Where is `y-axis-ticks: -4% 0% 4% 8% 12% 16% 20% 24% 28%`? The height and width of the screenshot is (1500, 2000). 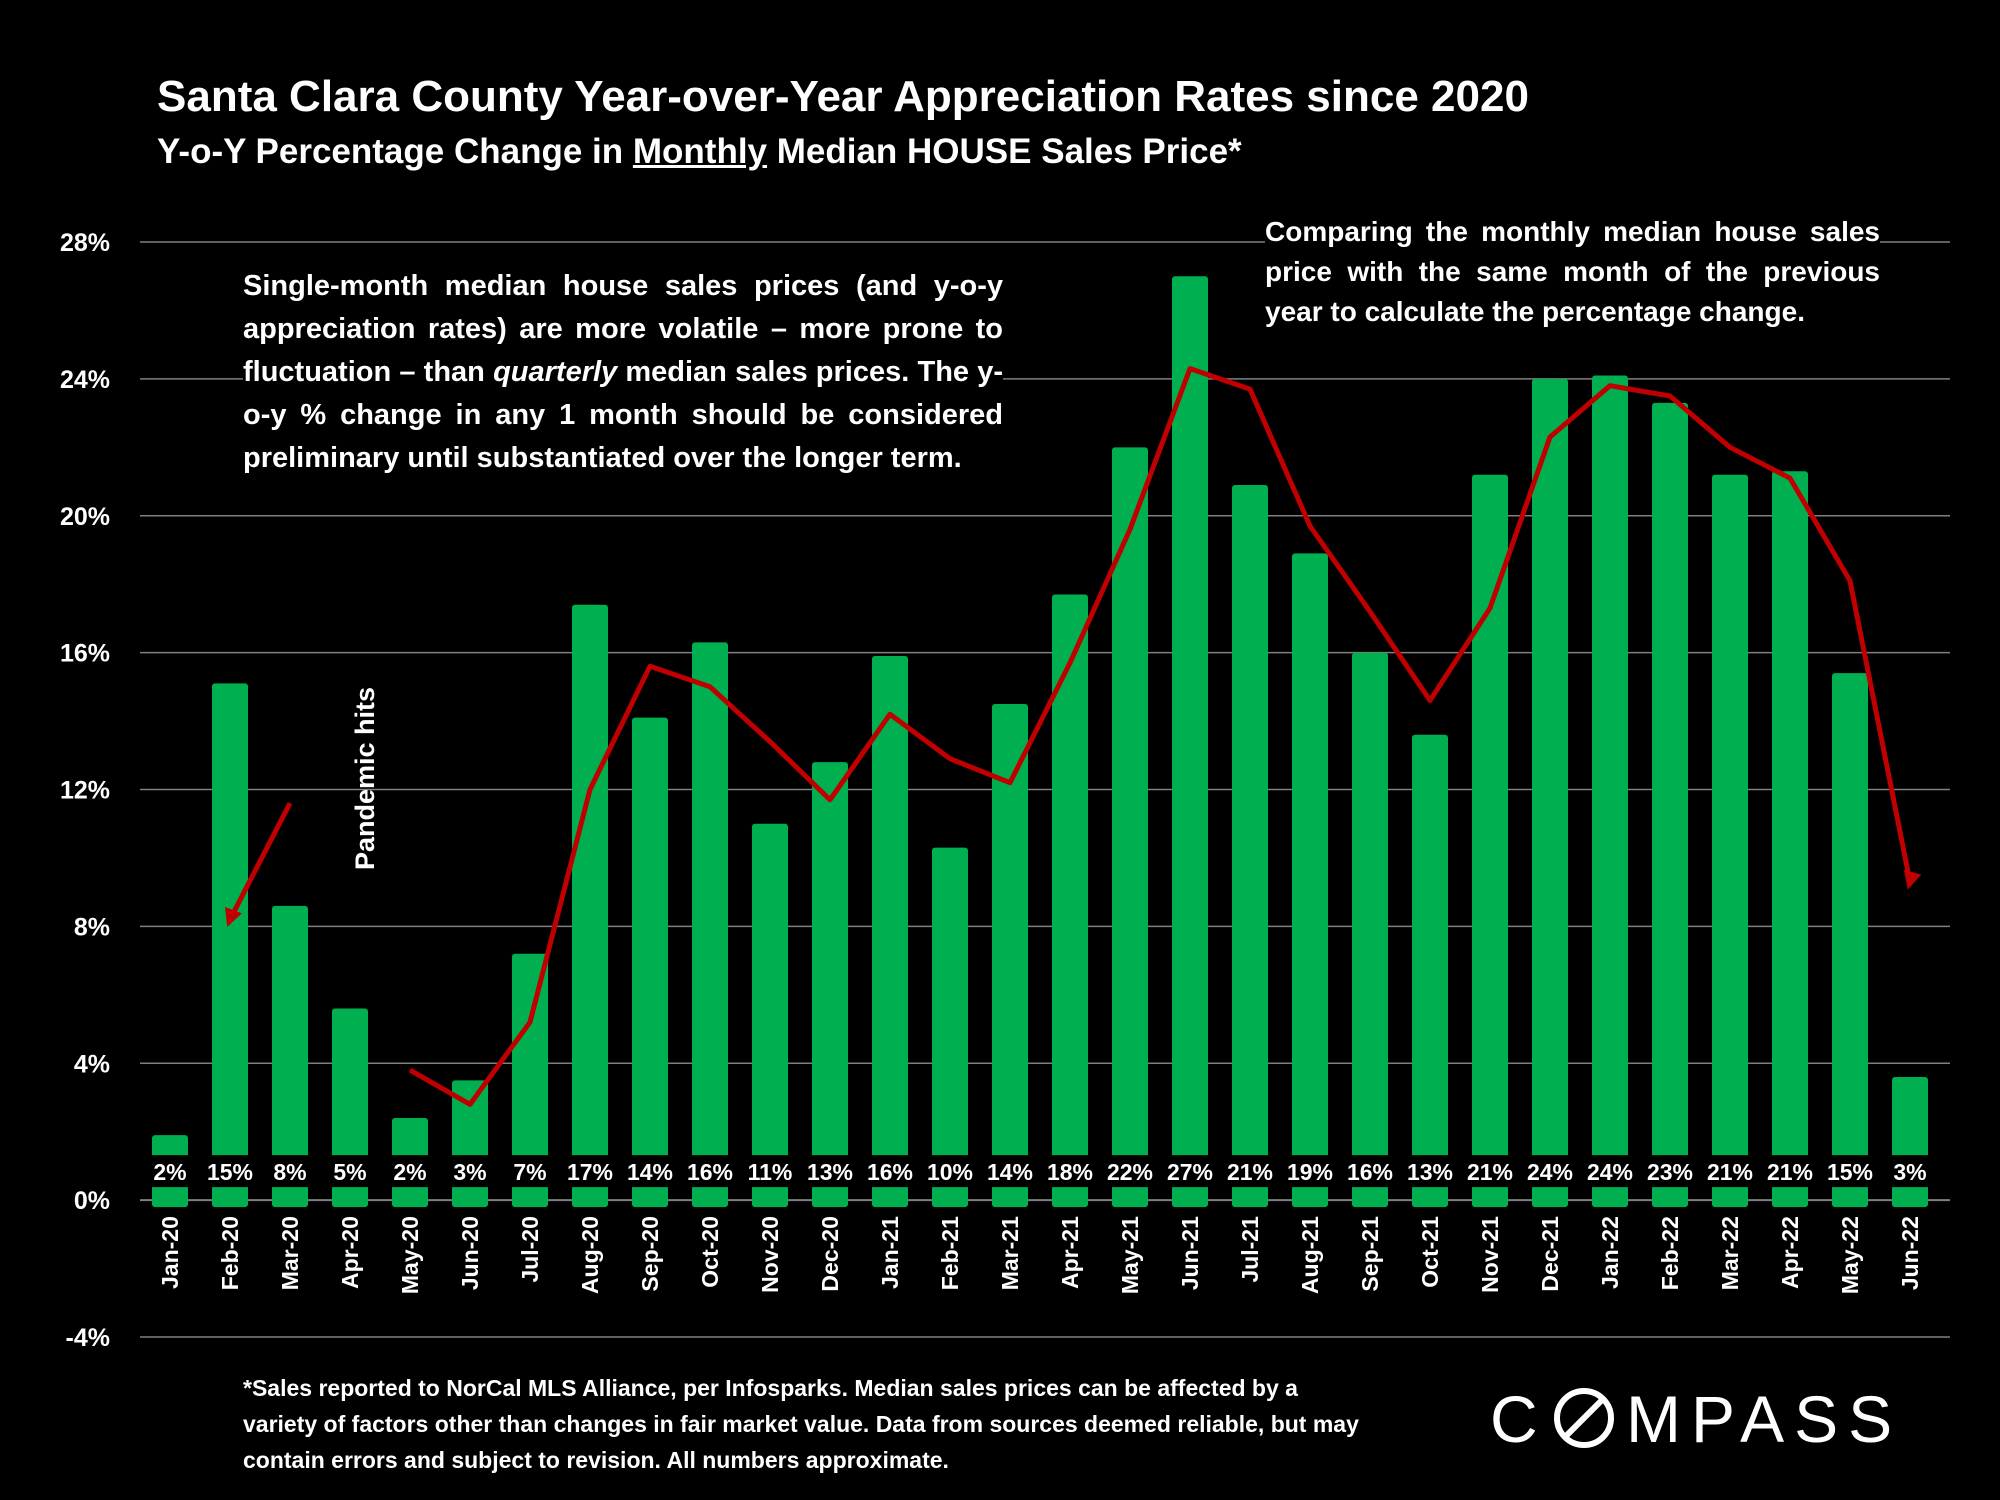 y-axis-ticks: -4% 0% 4% 8% 12% 16% 20% 24% 28% is located at coordinates (85, 790).